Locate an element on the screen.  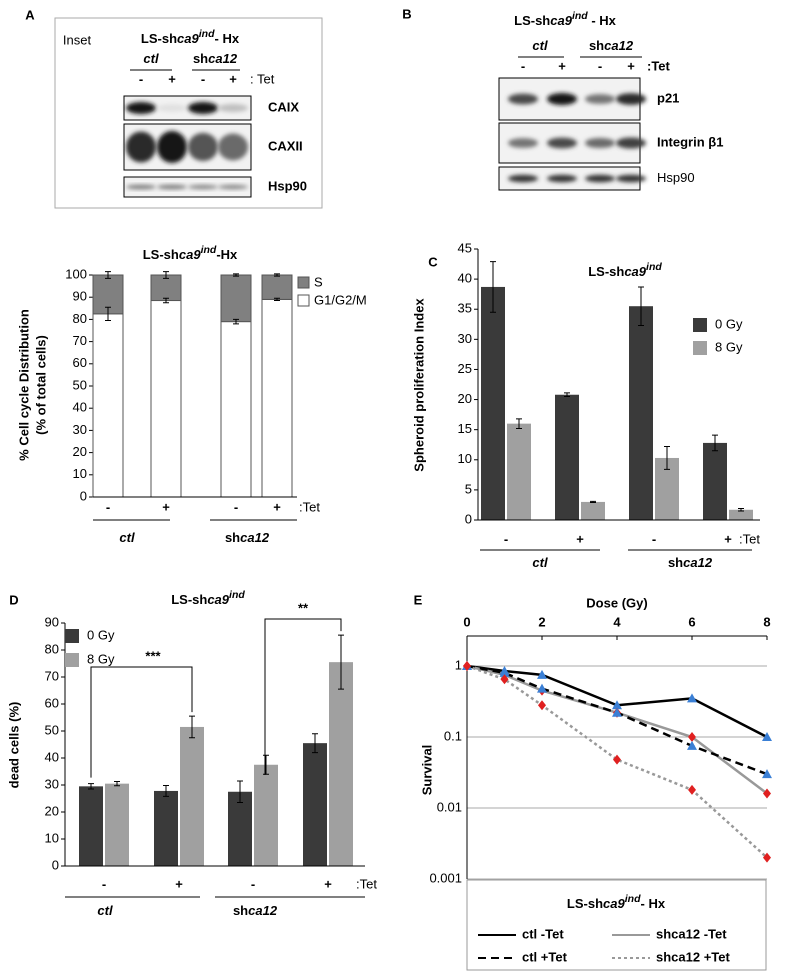
x-tick-label: 4 is located at coordinates (617, 621).